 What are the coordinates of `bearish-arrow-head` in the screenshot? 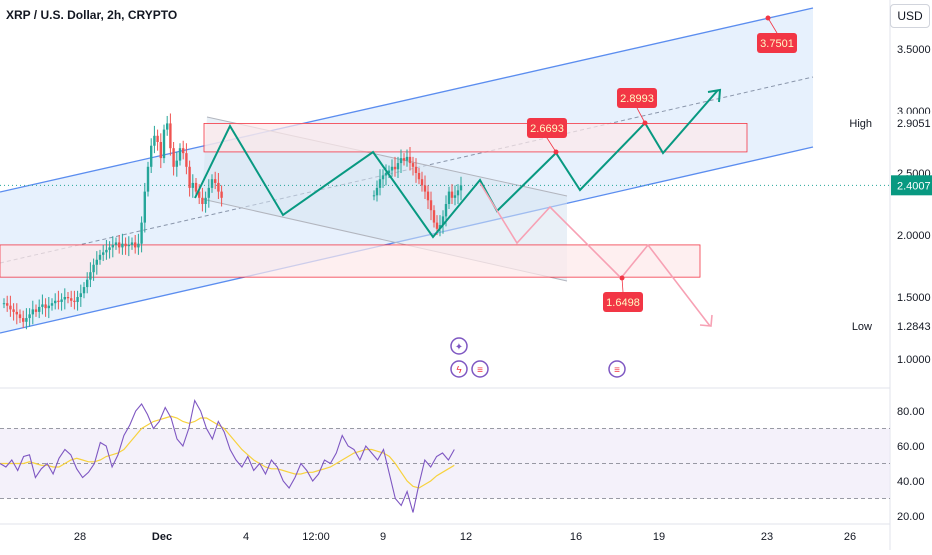 It's located at (706, 320).